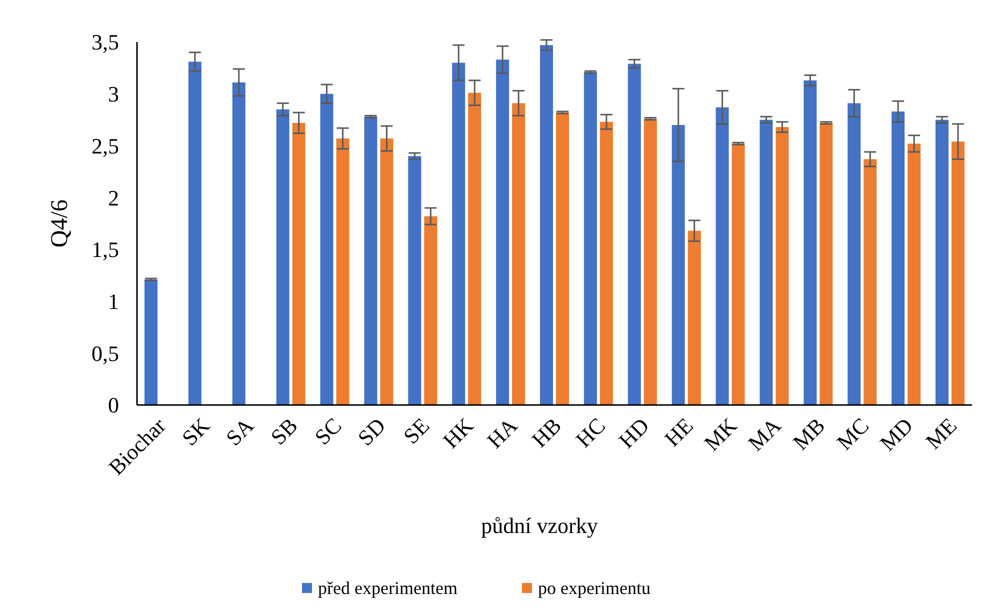 The image size is (984, 609). I want to click on x-tick-label: MD, so click(896, 434).